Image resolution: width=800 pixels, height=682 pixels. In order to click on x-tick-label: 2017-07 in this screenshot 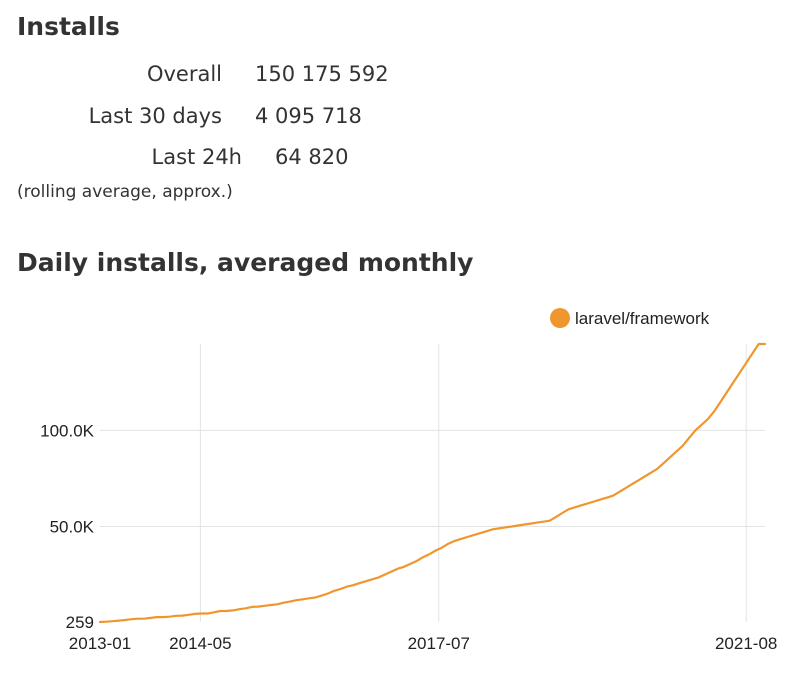, I will do `click(439, 643)`.